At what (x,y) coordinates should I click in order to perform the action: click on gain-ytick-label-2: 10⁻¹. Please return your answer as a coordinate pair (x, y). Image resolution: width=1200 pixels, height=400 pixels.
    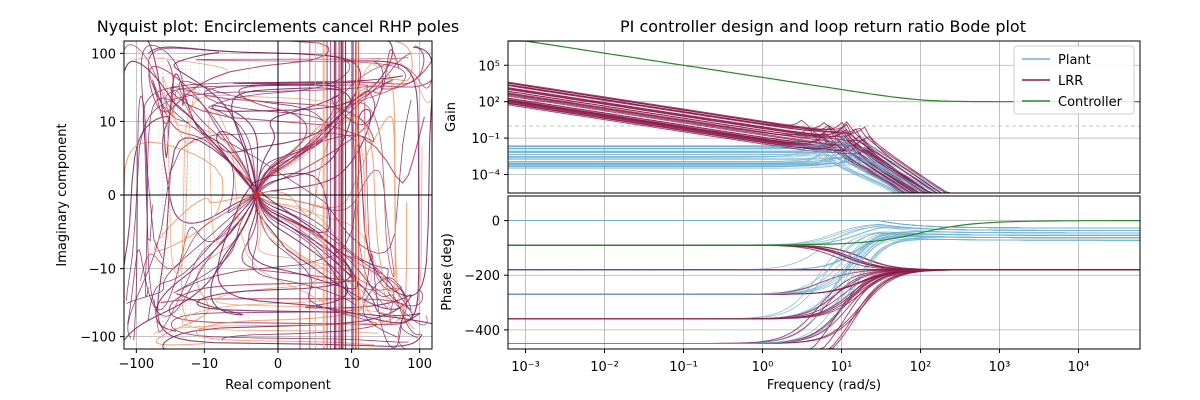
    Looking at the image, I should click on (485, 139).